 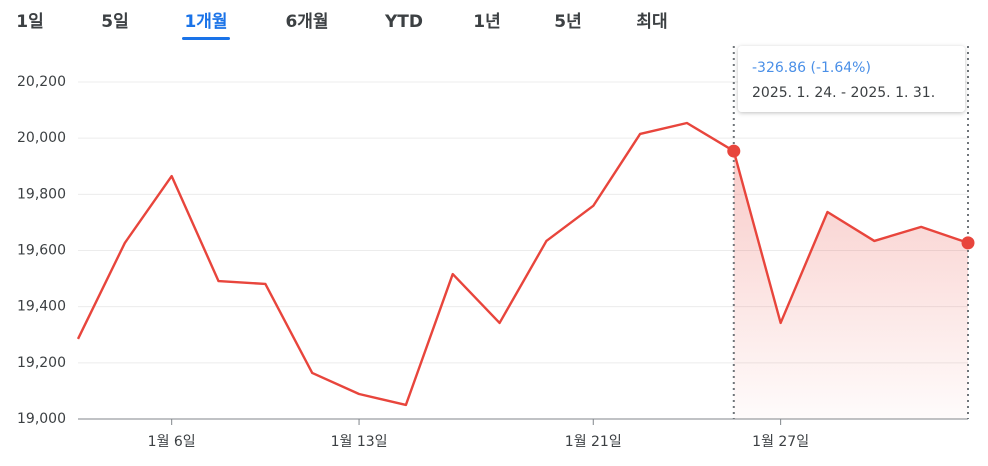 I want to click on y-tick-label: 19,400, so click(x=41, y=307).